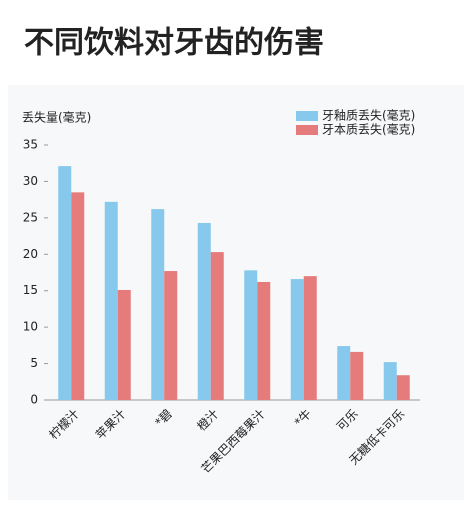 Image resolution: width=472 pixels, height=506 pixels. I want to click on y-tick-label: 35, so click(30, 145).